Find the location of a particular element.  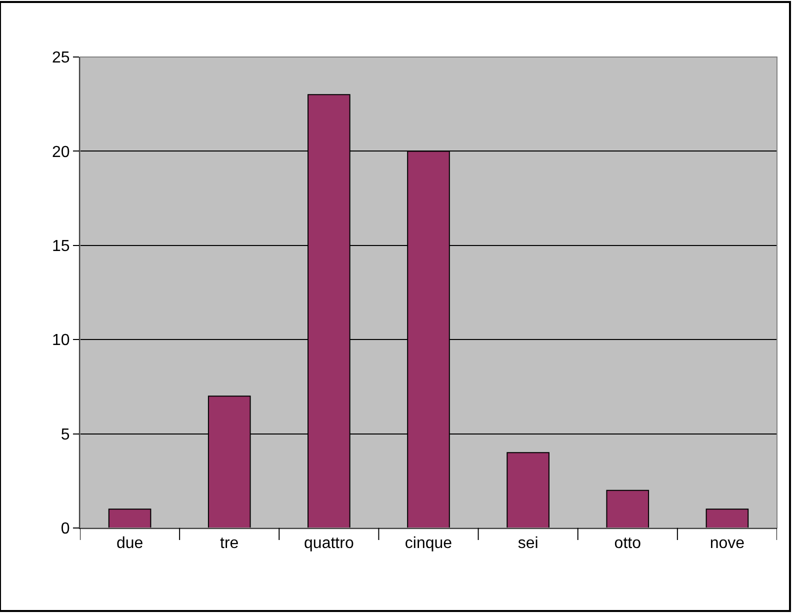

x-tick-label: due is located at coordinates (130, 543).